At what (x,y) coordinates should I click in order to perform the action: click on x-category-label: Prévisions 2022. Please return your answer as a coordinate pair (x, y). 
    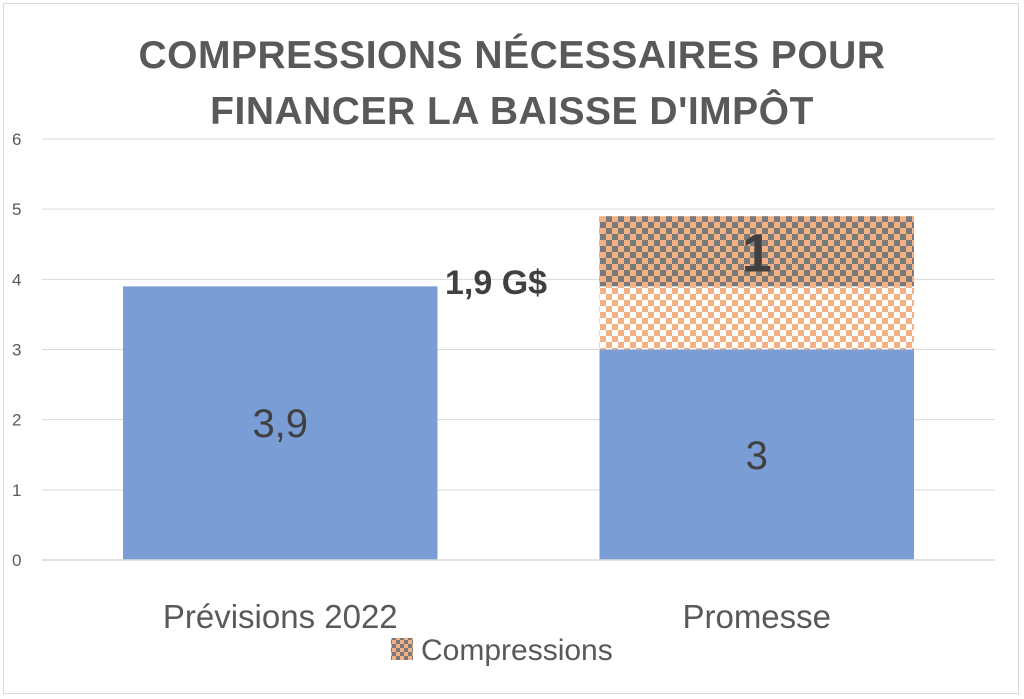
    Looking at the image, I should click on (280, 616).